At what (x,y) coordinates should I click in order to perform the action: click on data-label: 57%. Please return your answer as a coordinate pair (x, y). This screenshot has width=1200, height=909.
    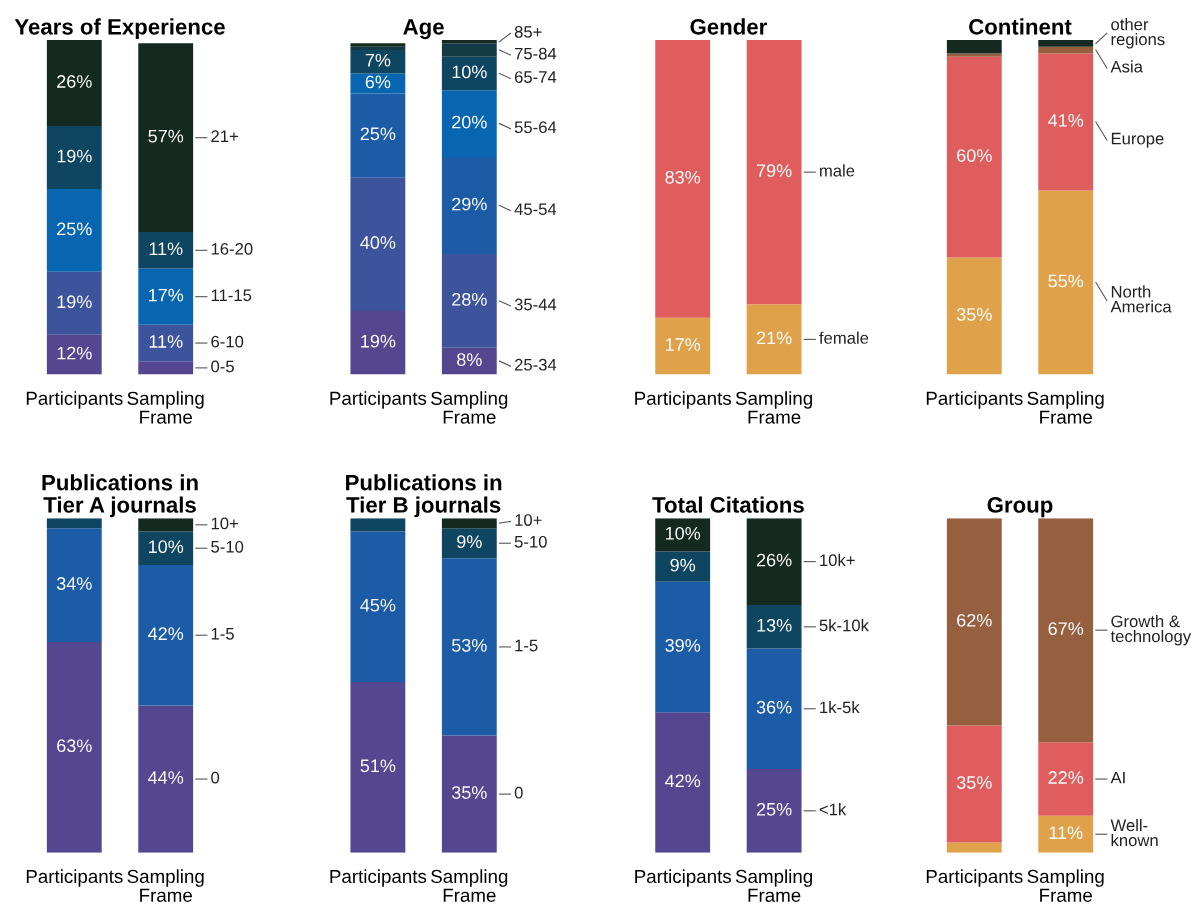
    Looking at the image, I should click on (166, 136).